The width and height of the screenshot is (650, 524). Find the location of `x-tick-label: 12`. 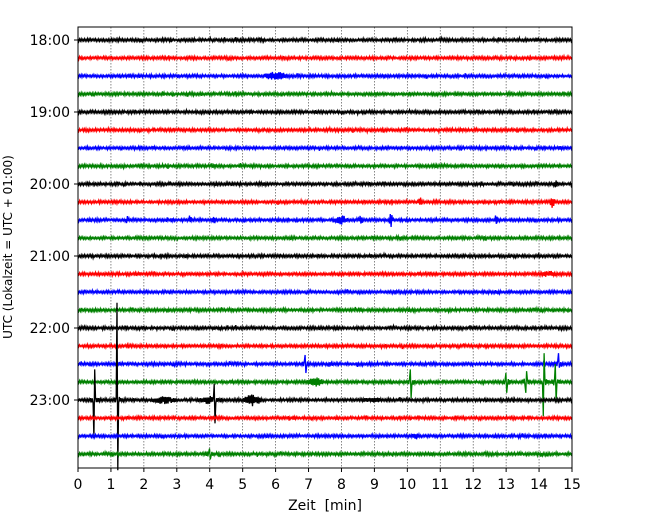

x-tick-label: 12 is located at coordinates (473, 485).